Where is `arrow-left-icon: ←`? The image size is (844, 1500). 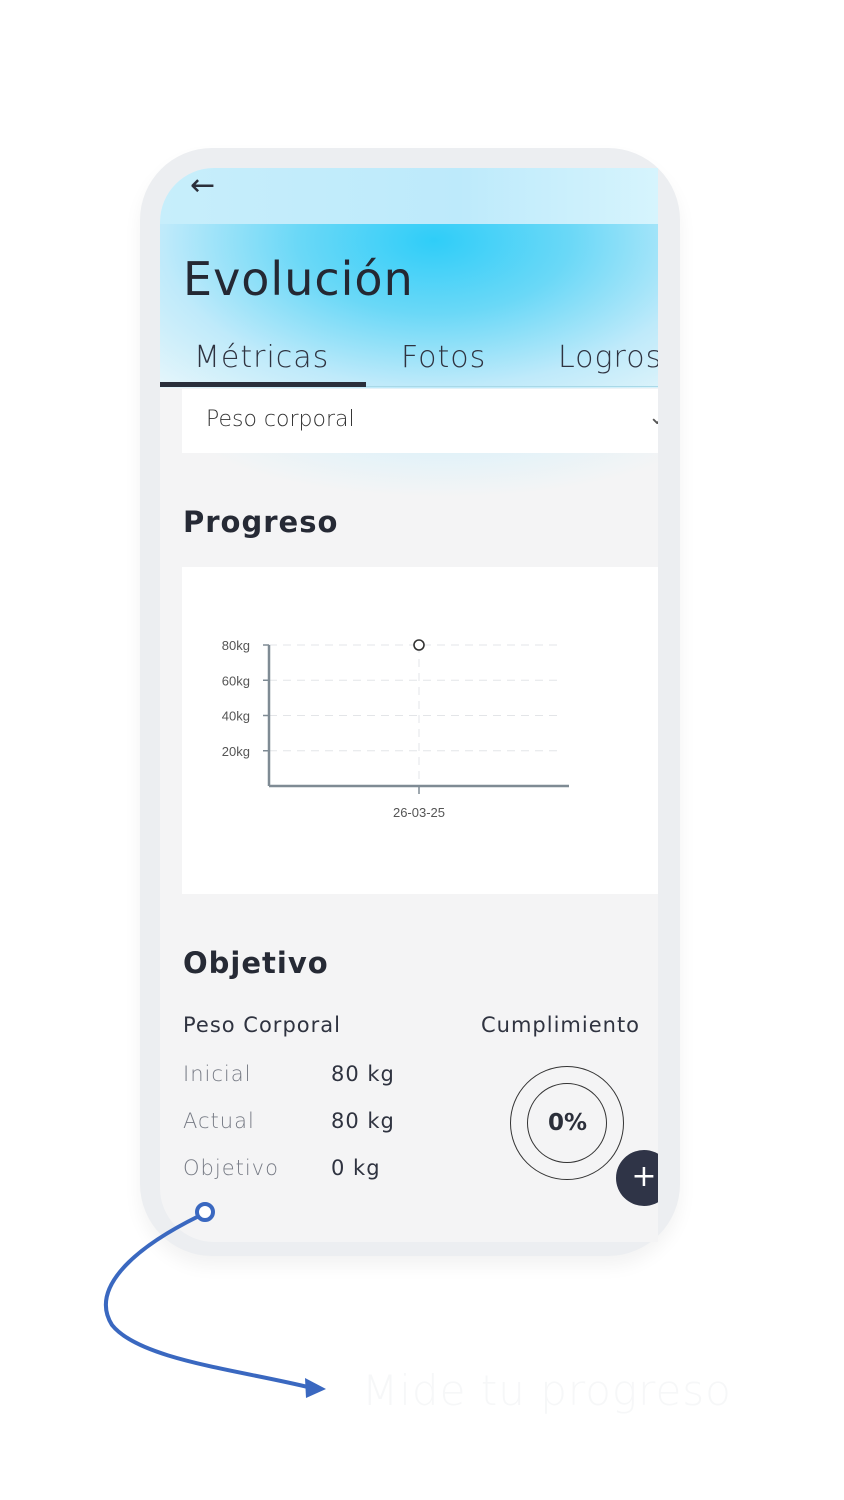
arrow-left-icon: ← is located at coordinates (203, 185).